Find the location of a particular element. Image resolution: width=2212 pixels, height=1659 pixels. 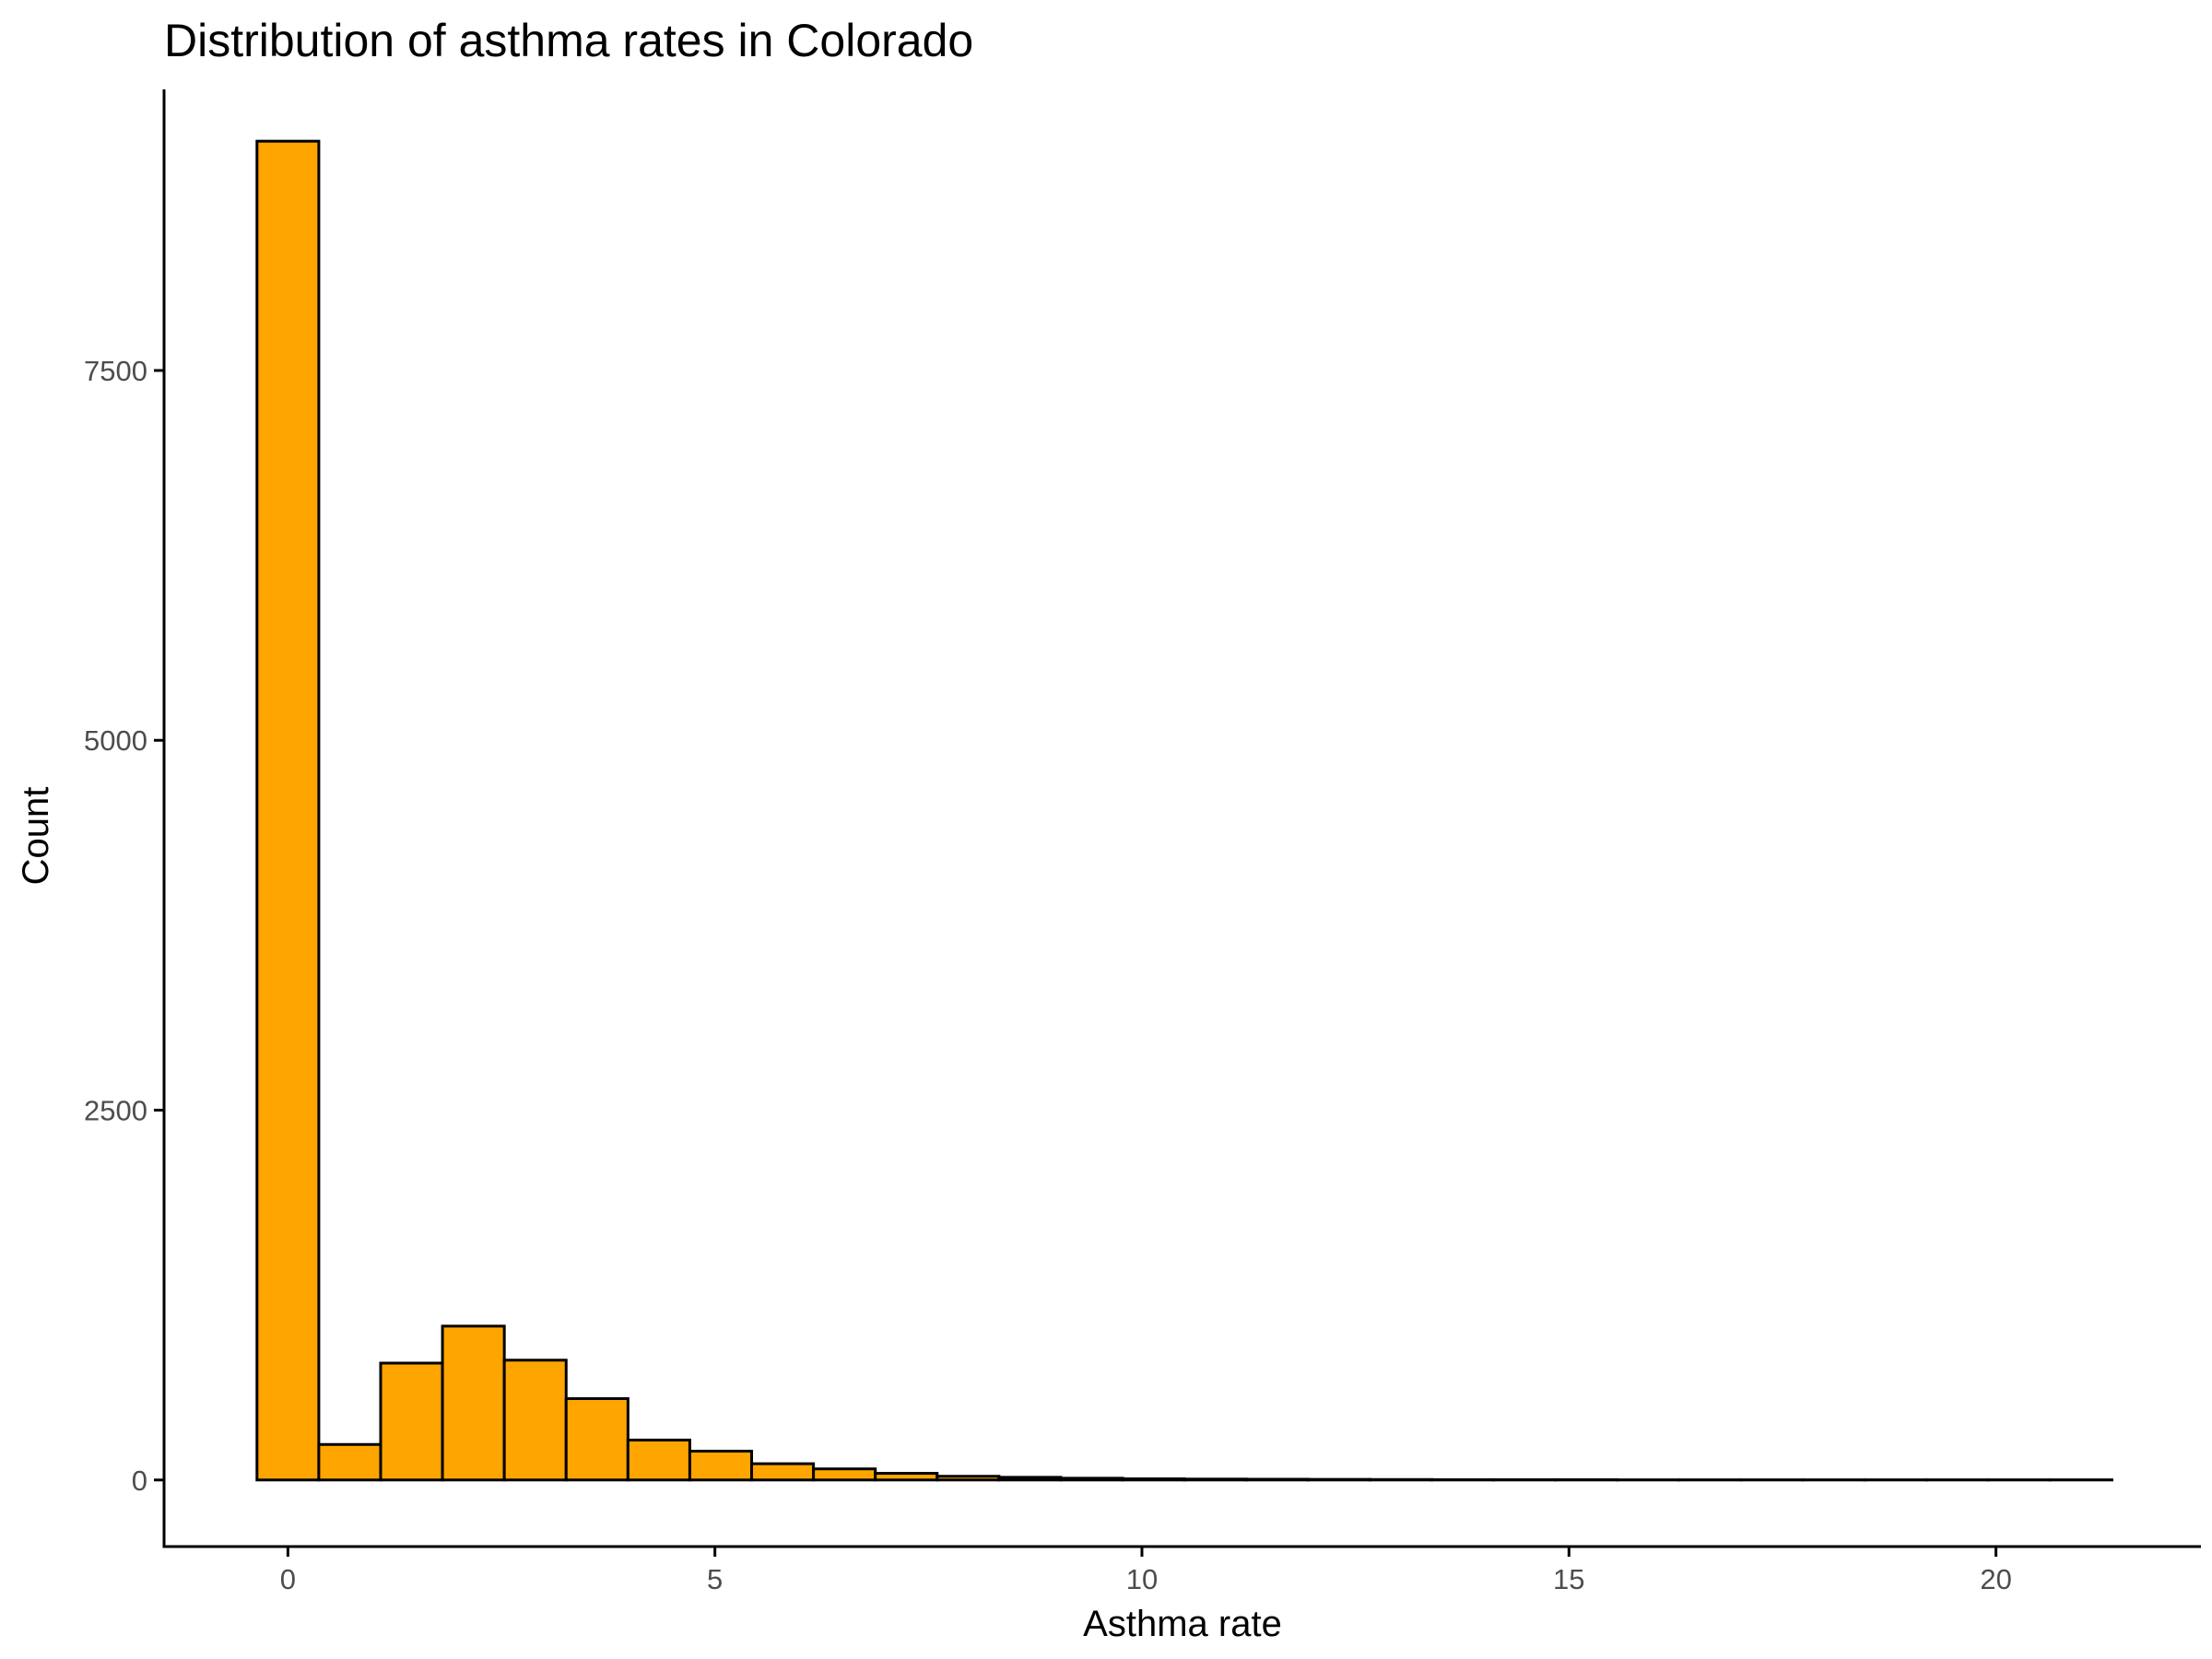

x-tick-label: 20 is located at coordinates (1995, 1579).